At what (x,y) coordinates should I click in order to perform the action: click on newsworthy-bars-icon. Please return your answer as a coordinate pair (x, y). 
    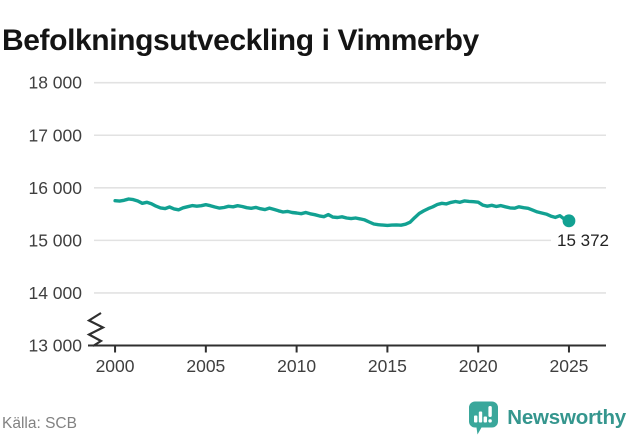
    Looking at the image, I should click on (484, 418).